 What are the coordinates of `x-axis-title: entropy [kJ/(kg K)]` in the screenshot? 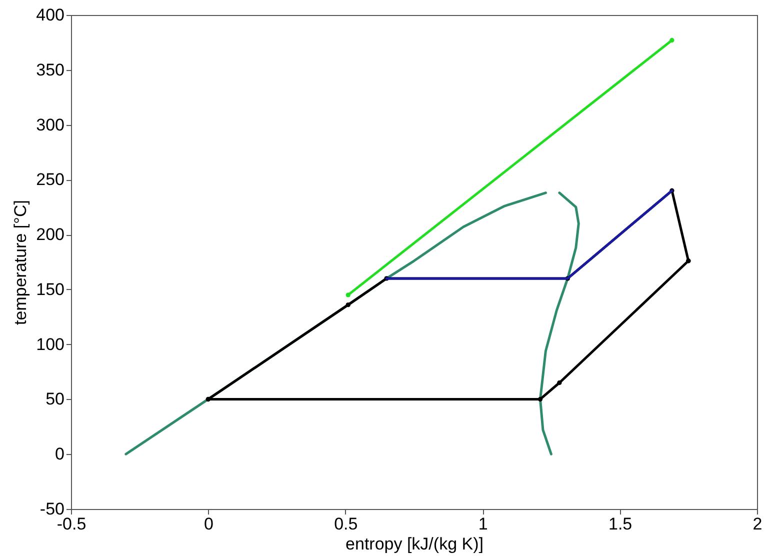 It's located at (415, 544).